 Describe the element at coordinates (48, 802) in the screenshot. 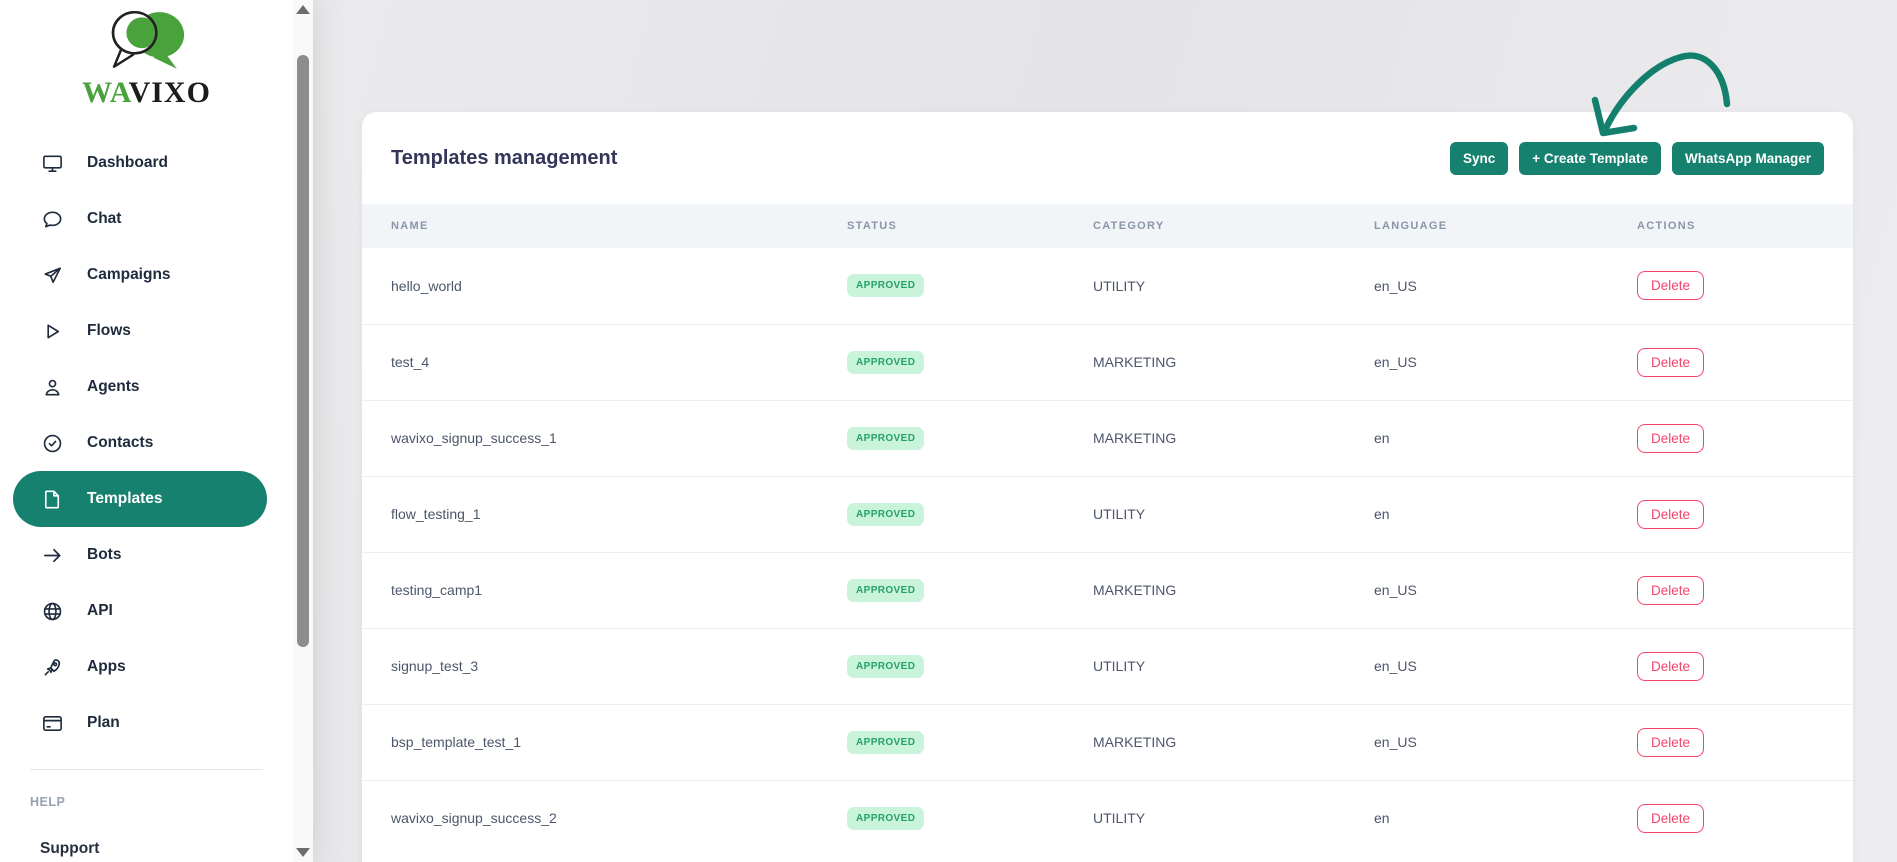

I see `help-section-heading: HELP` at that location.